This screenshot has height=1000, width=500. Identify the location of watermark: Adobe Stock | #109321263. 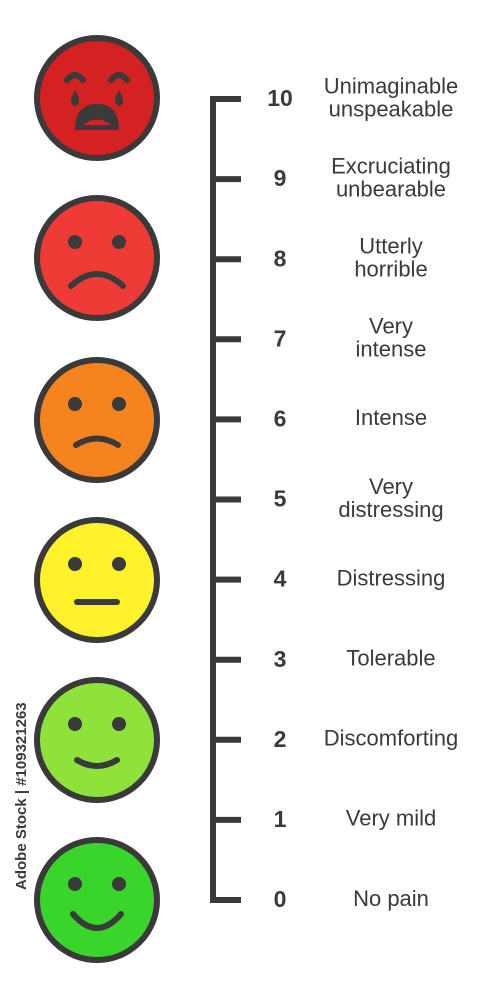
(21, 796).